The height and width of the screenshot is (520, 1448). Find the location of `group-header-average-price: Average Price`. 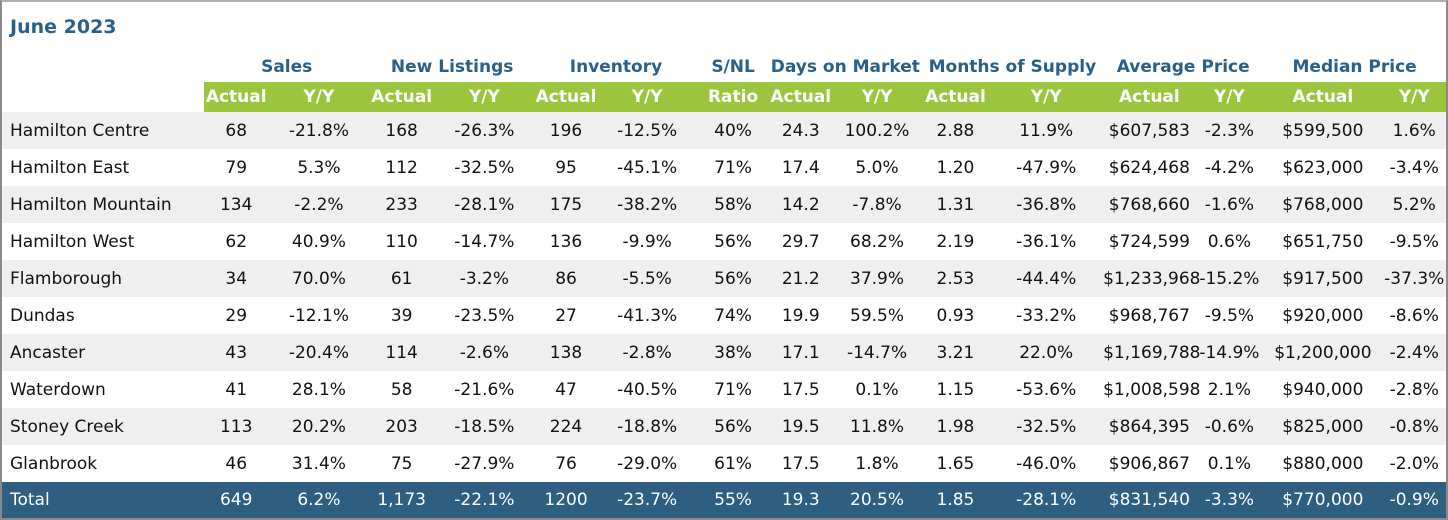

group-header-average-price: Average Price is located at coordinates (1183, 67).